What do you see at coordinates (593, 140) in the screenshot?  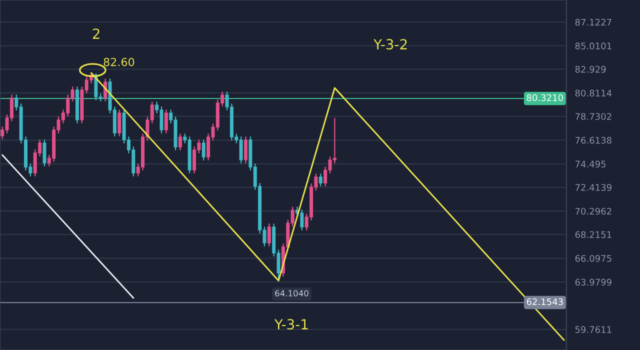 I see `y-tick-label: 76.6138` at bounding box center [593, 140].